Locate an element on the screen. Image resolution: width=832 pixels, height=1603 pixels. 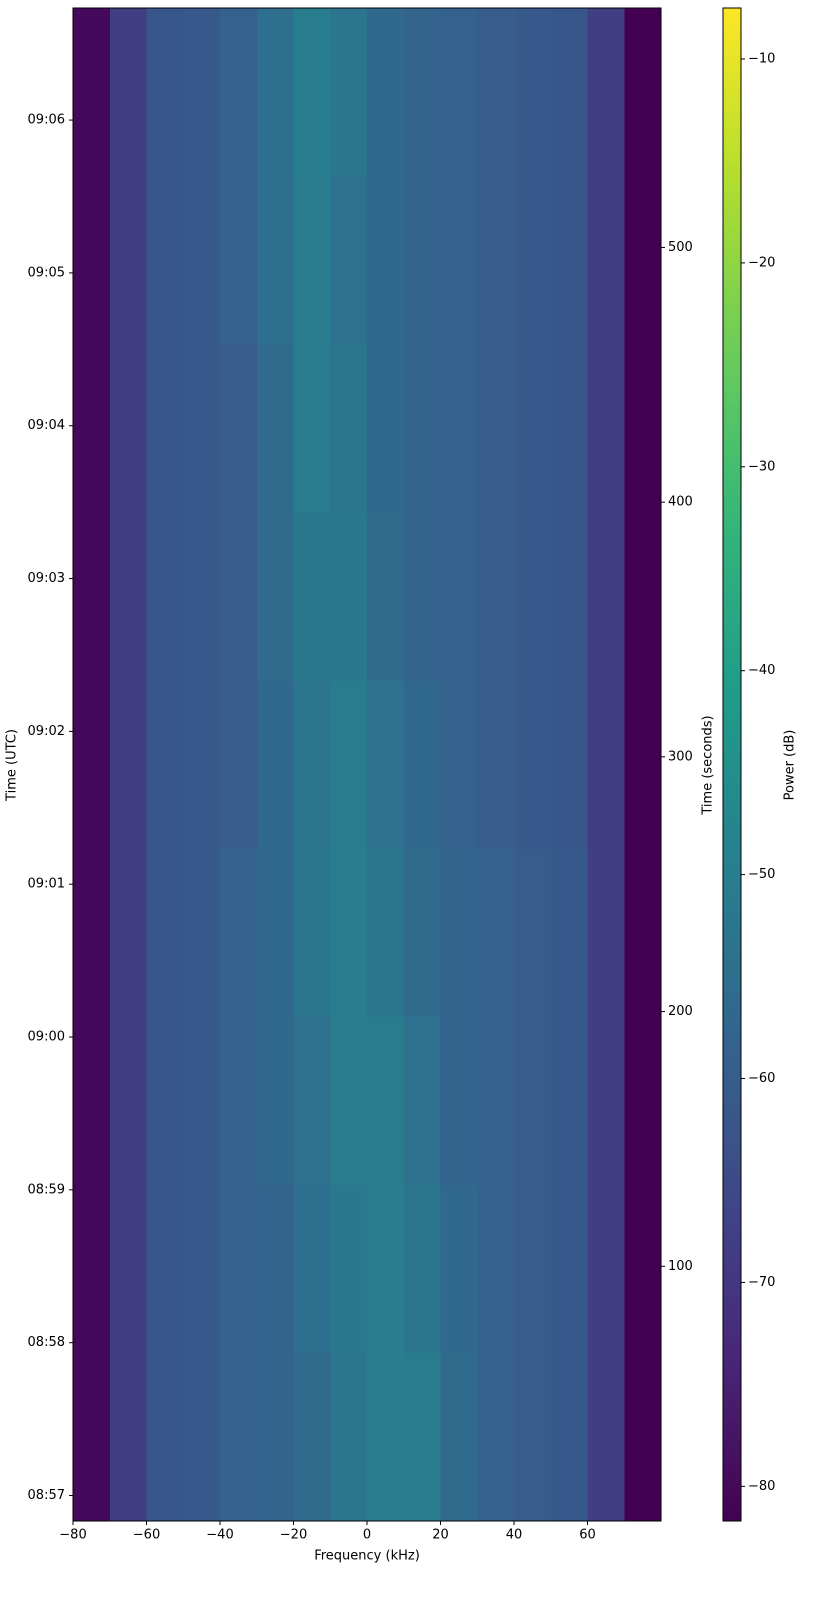
y-tick-label: 09:00 is located at coordinates (46, 1037).